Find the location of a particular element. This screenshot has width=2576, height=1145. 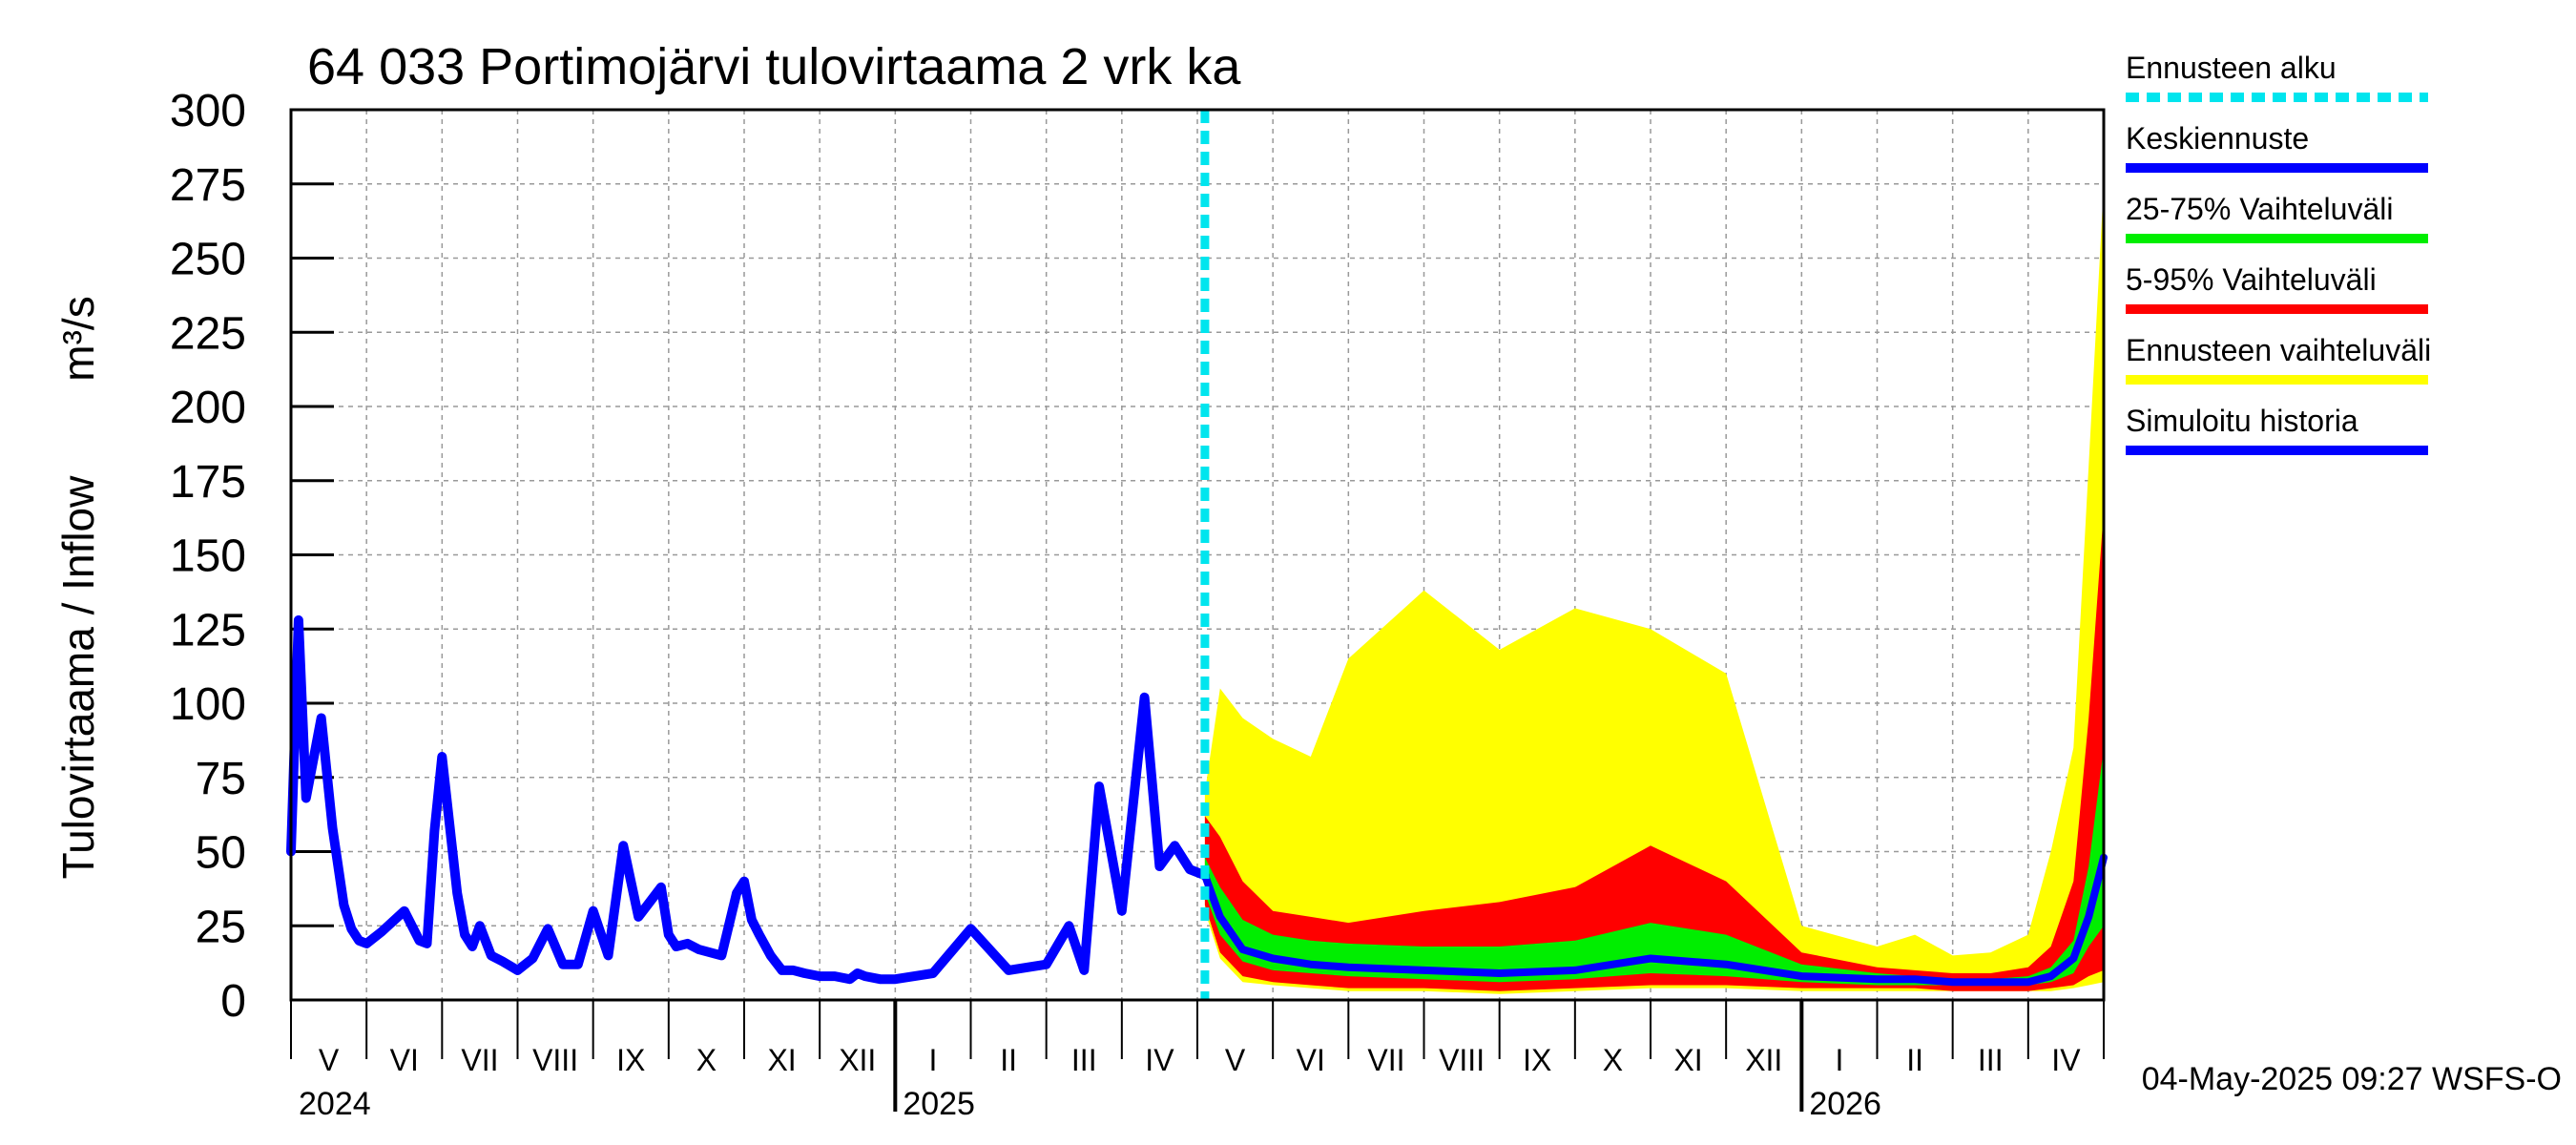

y-tick-label: 175 is located at coordinates (208, 483).